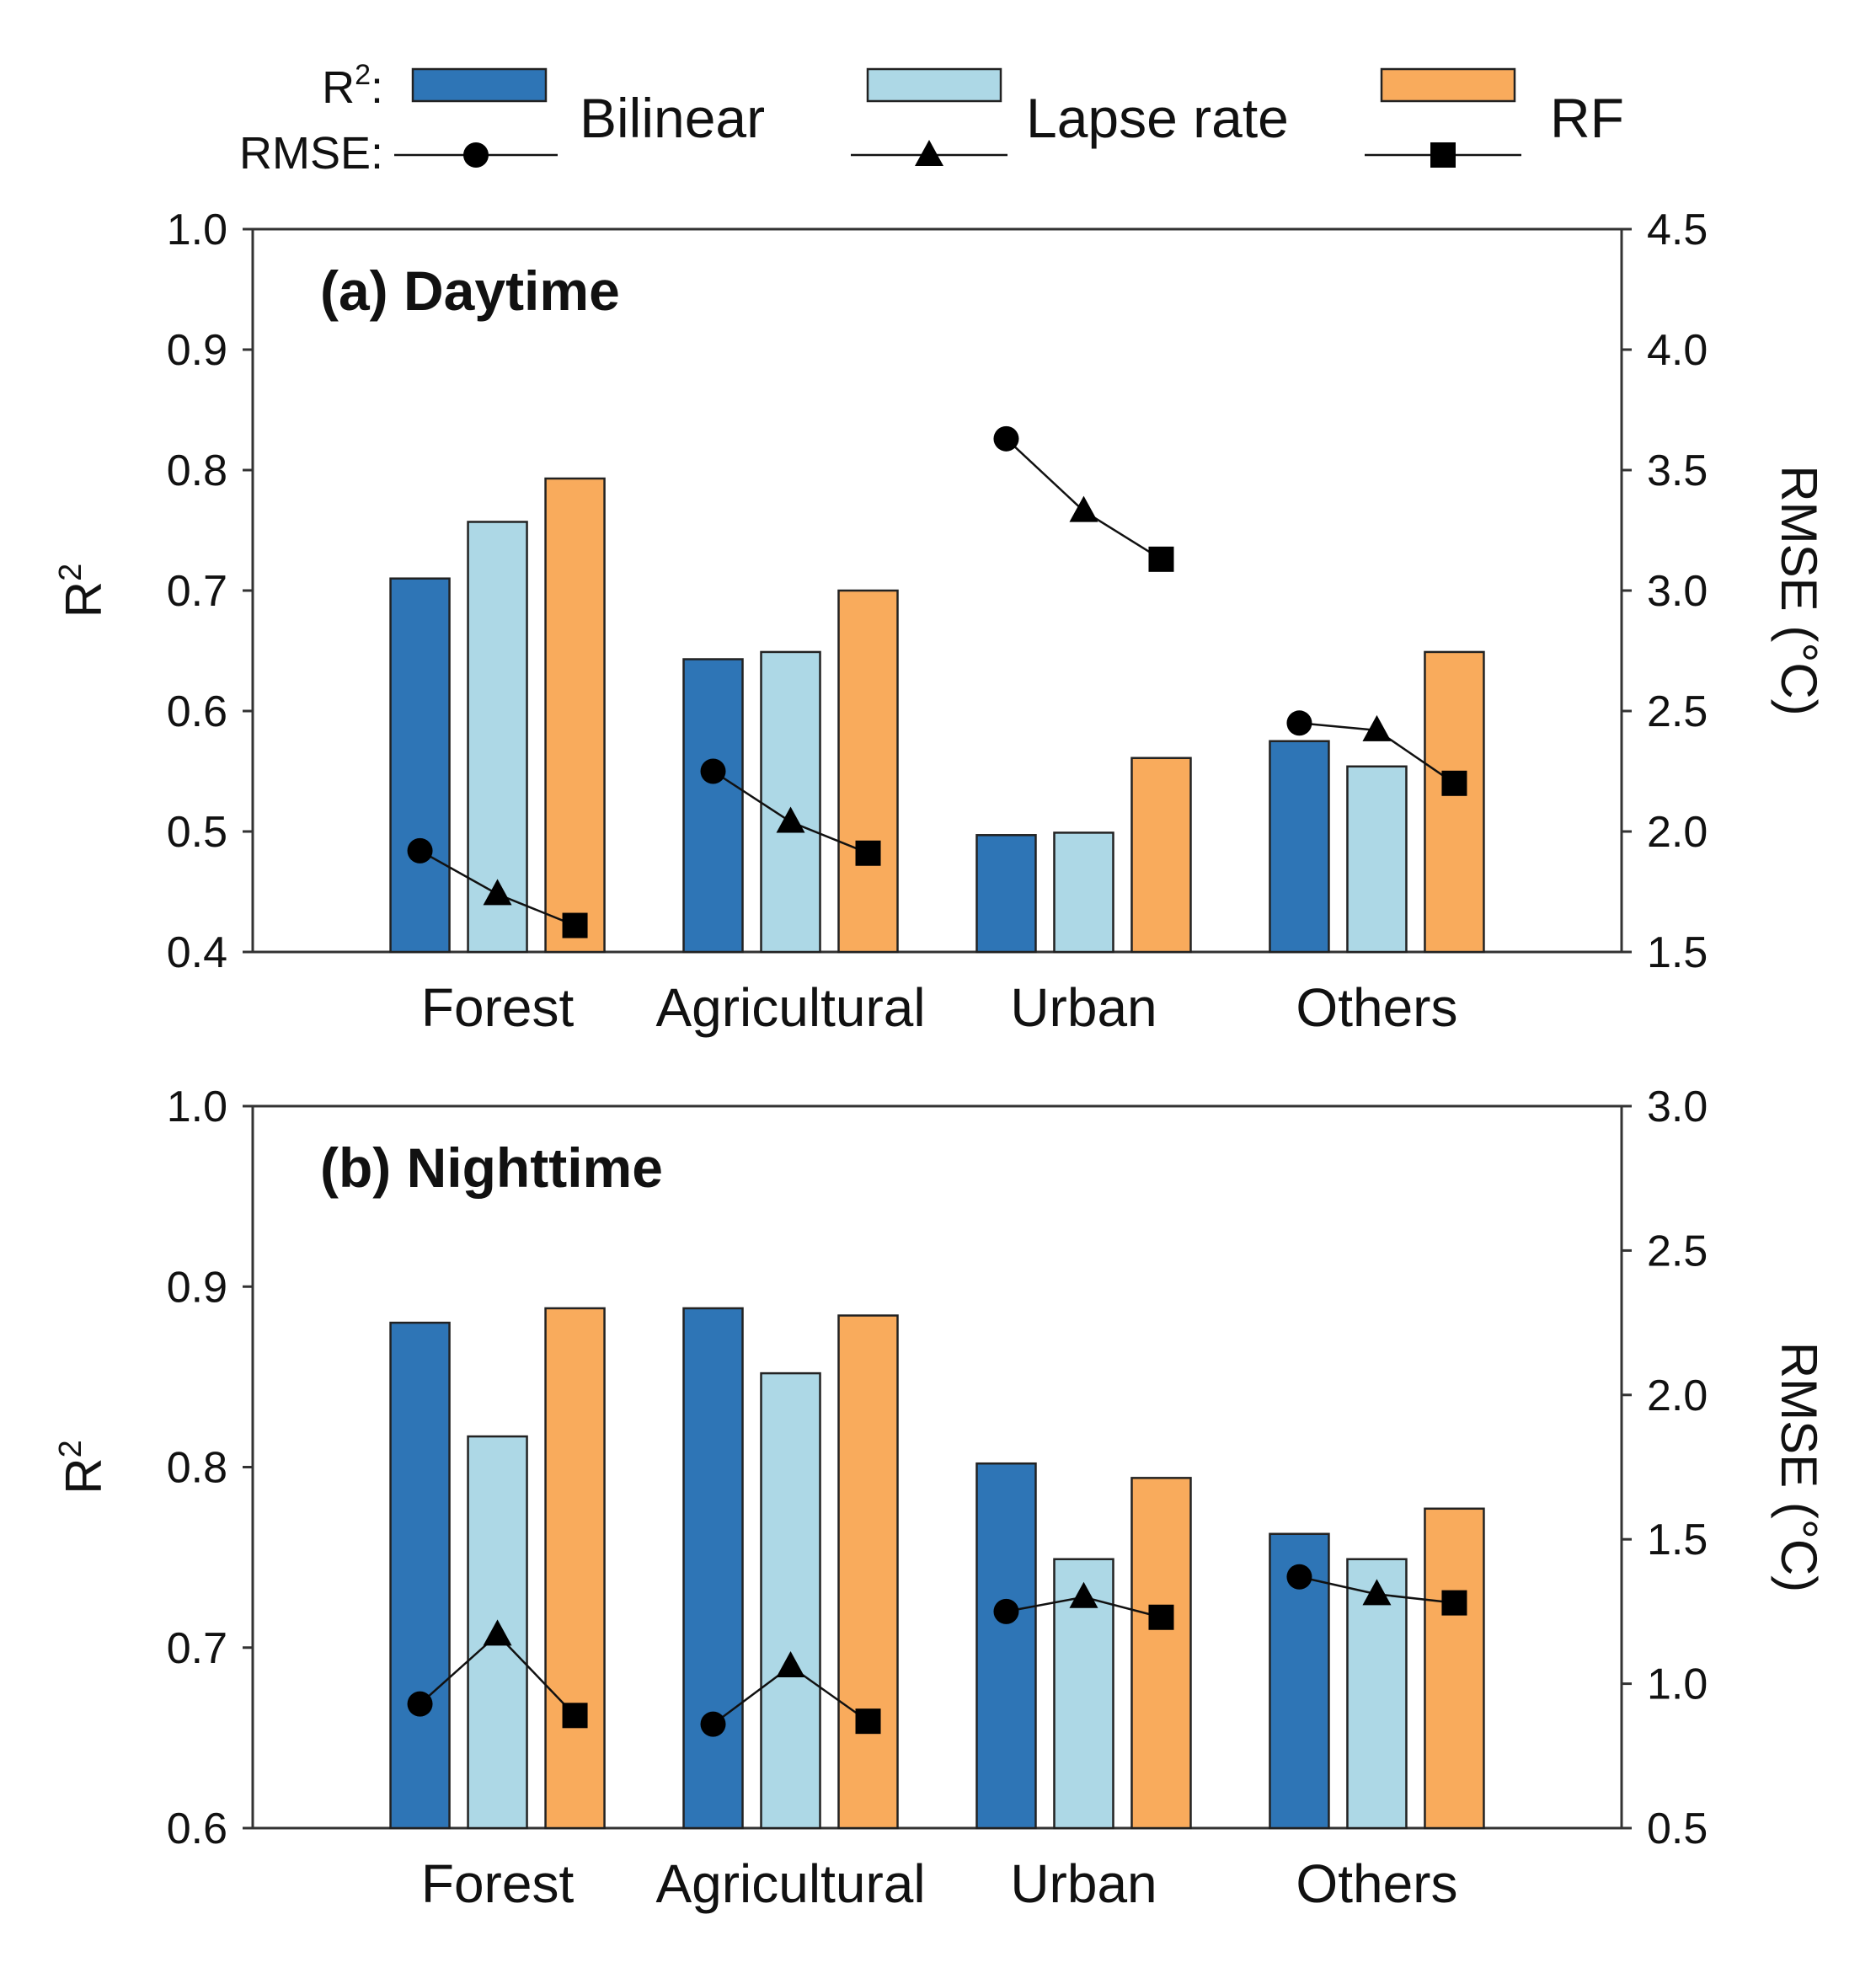 The image size is (1876, 1973). Describe the element at coordinates (1677, 350) in the screenshot. I see `y2-tick-label: 4.0` at that location.